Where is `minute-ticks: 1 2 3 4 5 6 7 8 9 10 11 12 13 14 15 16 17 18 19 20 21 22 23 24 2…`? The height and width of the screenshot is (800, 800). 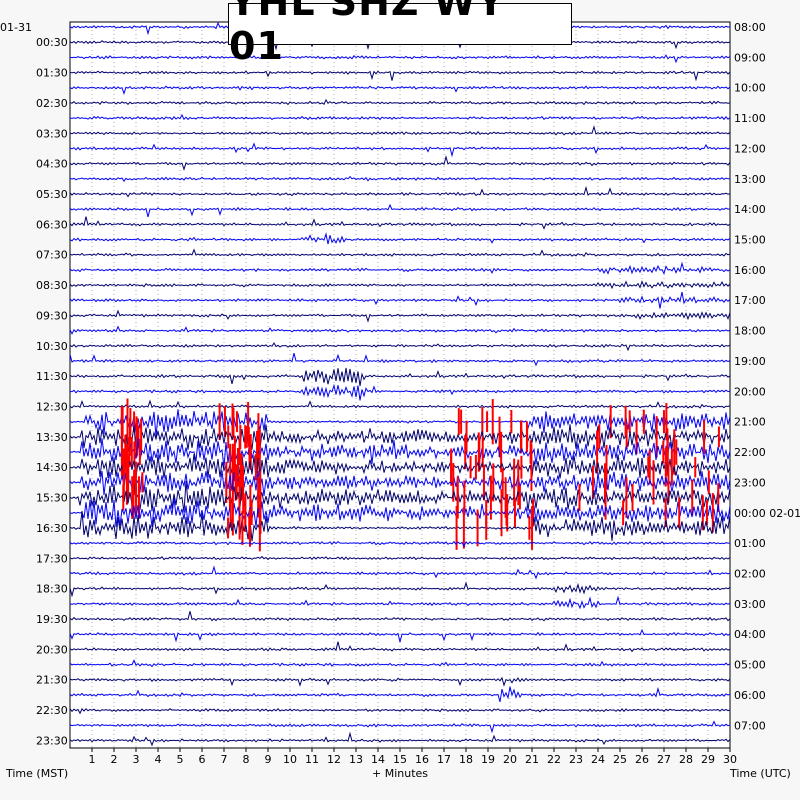
minute-ticks: 1 2 3 4 5 6 7 8 9 10 11 12 13 14 15 16 17 18 19 20 21 22 23 24 2… is located at coordinates (413, 757).